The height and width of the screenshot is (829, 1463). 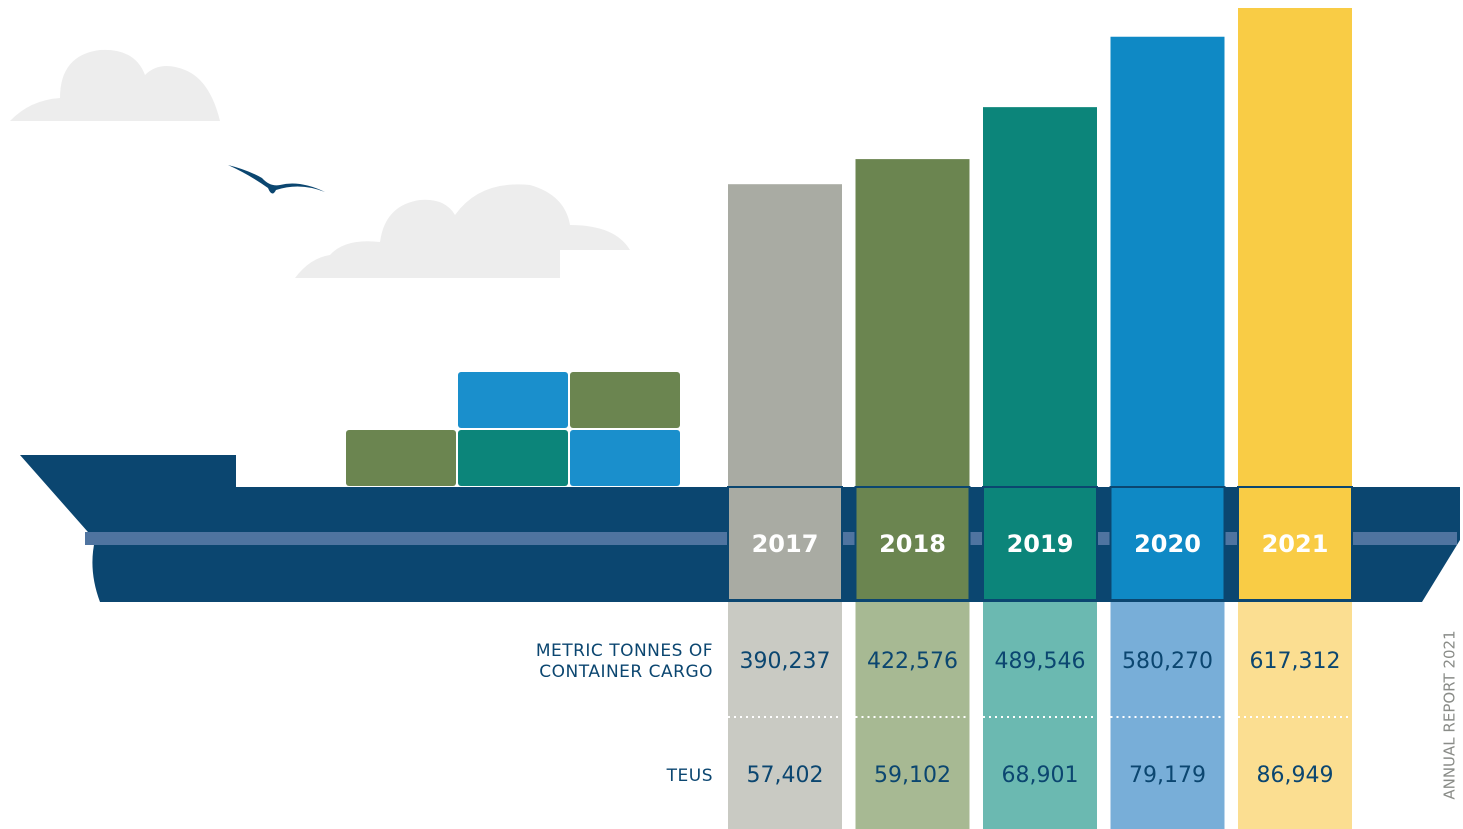 I want to click on side-label: ANNUAL REPORT 2021, so click(x=1450, y=714).